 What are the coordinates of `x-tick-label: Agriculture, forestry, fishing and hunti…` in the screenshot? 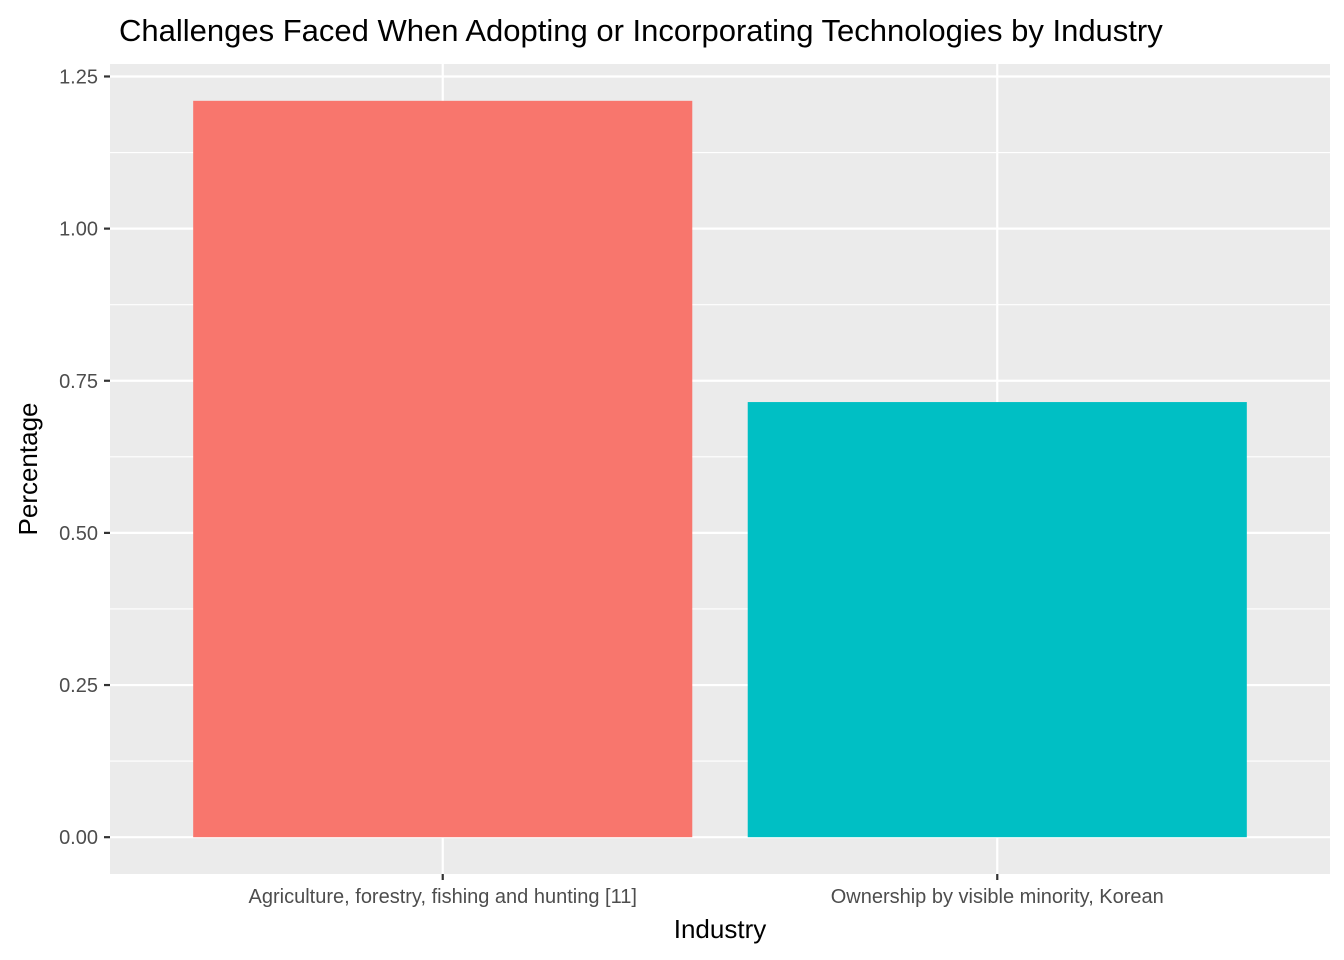 It's located at (443, 897).